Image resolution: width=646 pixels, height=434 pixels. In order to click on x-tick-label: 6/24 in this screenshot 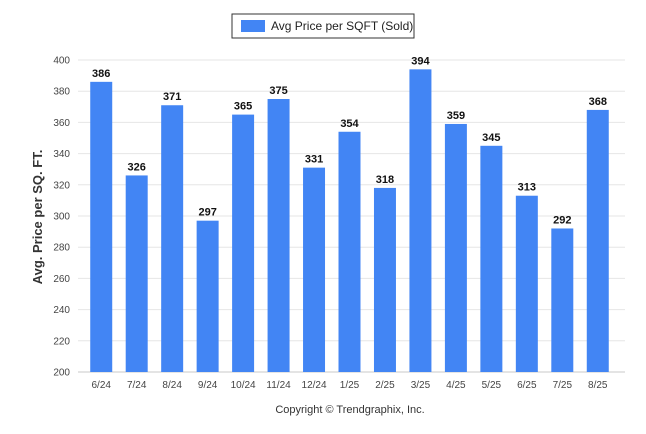, I will do `click(101, 385)`.